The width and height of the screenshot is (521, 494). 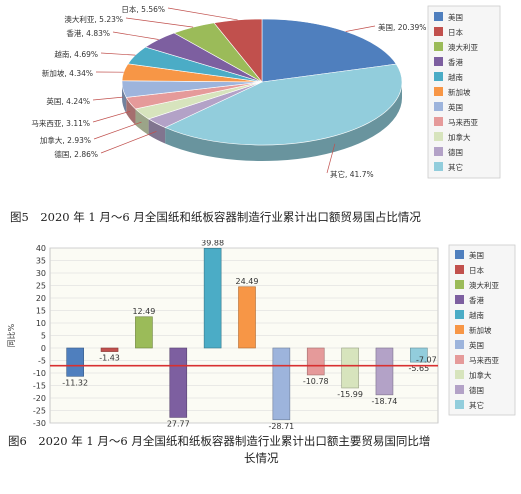 What do you see at coordinates (350, 368) in the screenshot?
I see `bar-加拿大` at bounding box center [350, 368].